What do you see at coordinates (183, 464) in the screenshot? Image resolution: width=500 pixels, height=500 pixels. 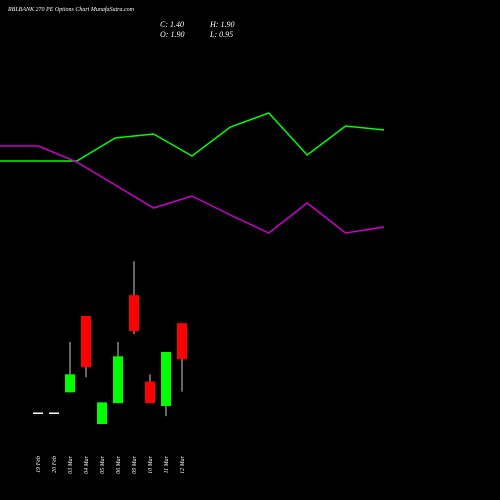 I see `x-tick-label: 12 Mar` at bounding box center [183, 464].